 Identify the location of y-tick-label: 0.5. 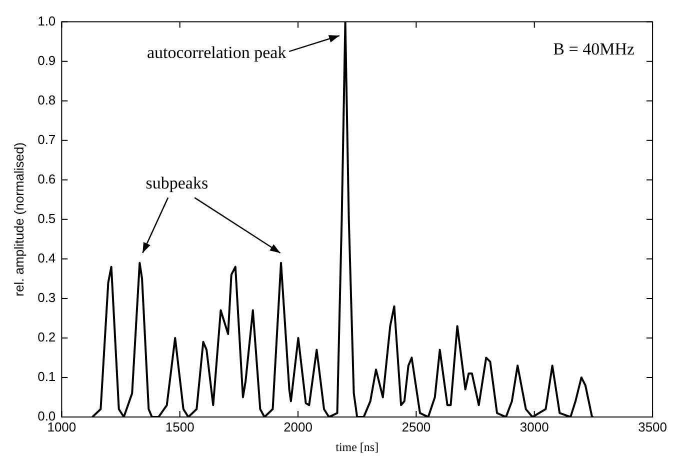
(47, 218).